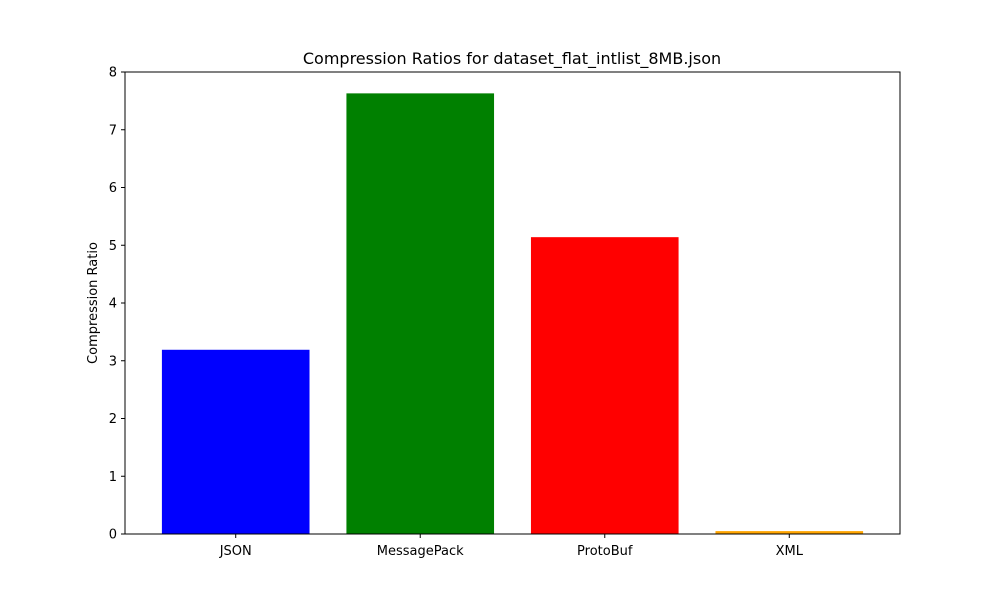 The width and height of the screenshot is (1000, 600). What do you see at coordinates (113, 361) in the screenshot?
I see `y-tick-label: 3` at bounding box center [113, 361].